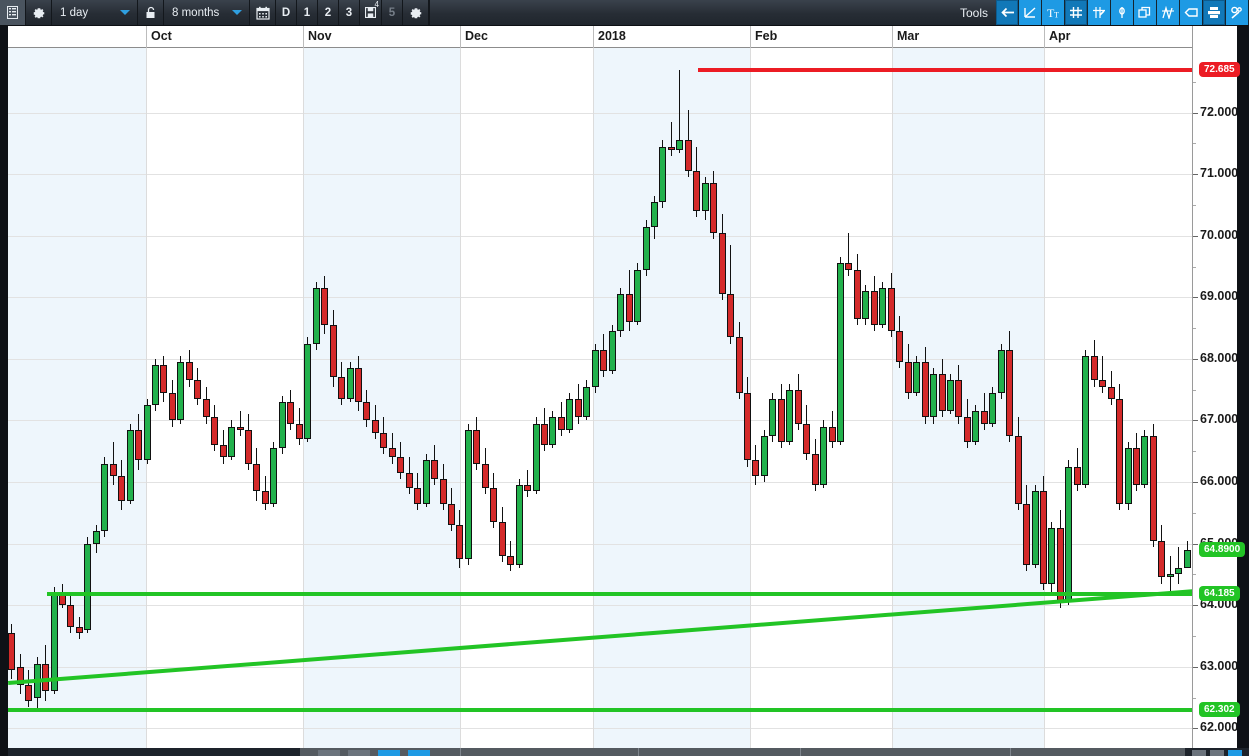 The height and width of the screenshot is (756, 1249). Describe the element at coordinates (1168, 12) in the screenshot. I see `fib-tool` at that location.